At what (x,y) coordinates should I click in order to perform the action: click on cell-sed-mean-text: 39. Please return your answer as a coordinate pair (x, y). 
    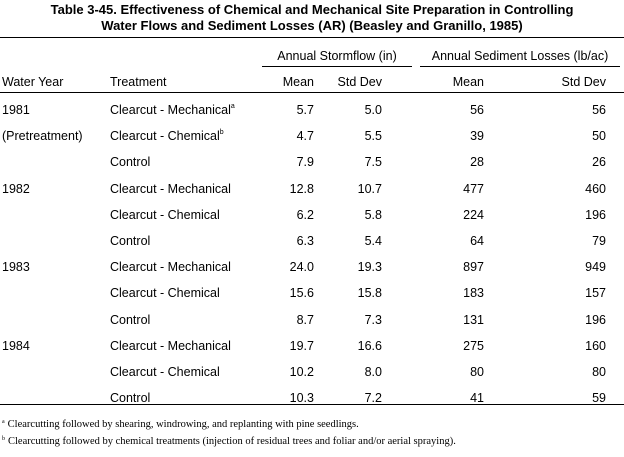
    Looking at the image, I should click on (477, 136).